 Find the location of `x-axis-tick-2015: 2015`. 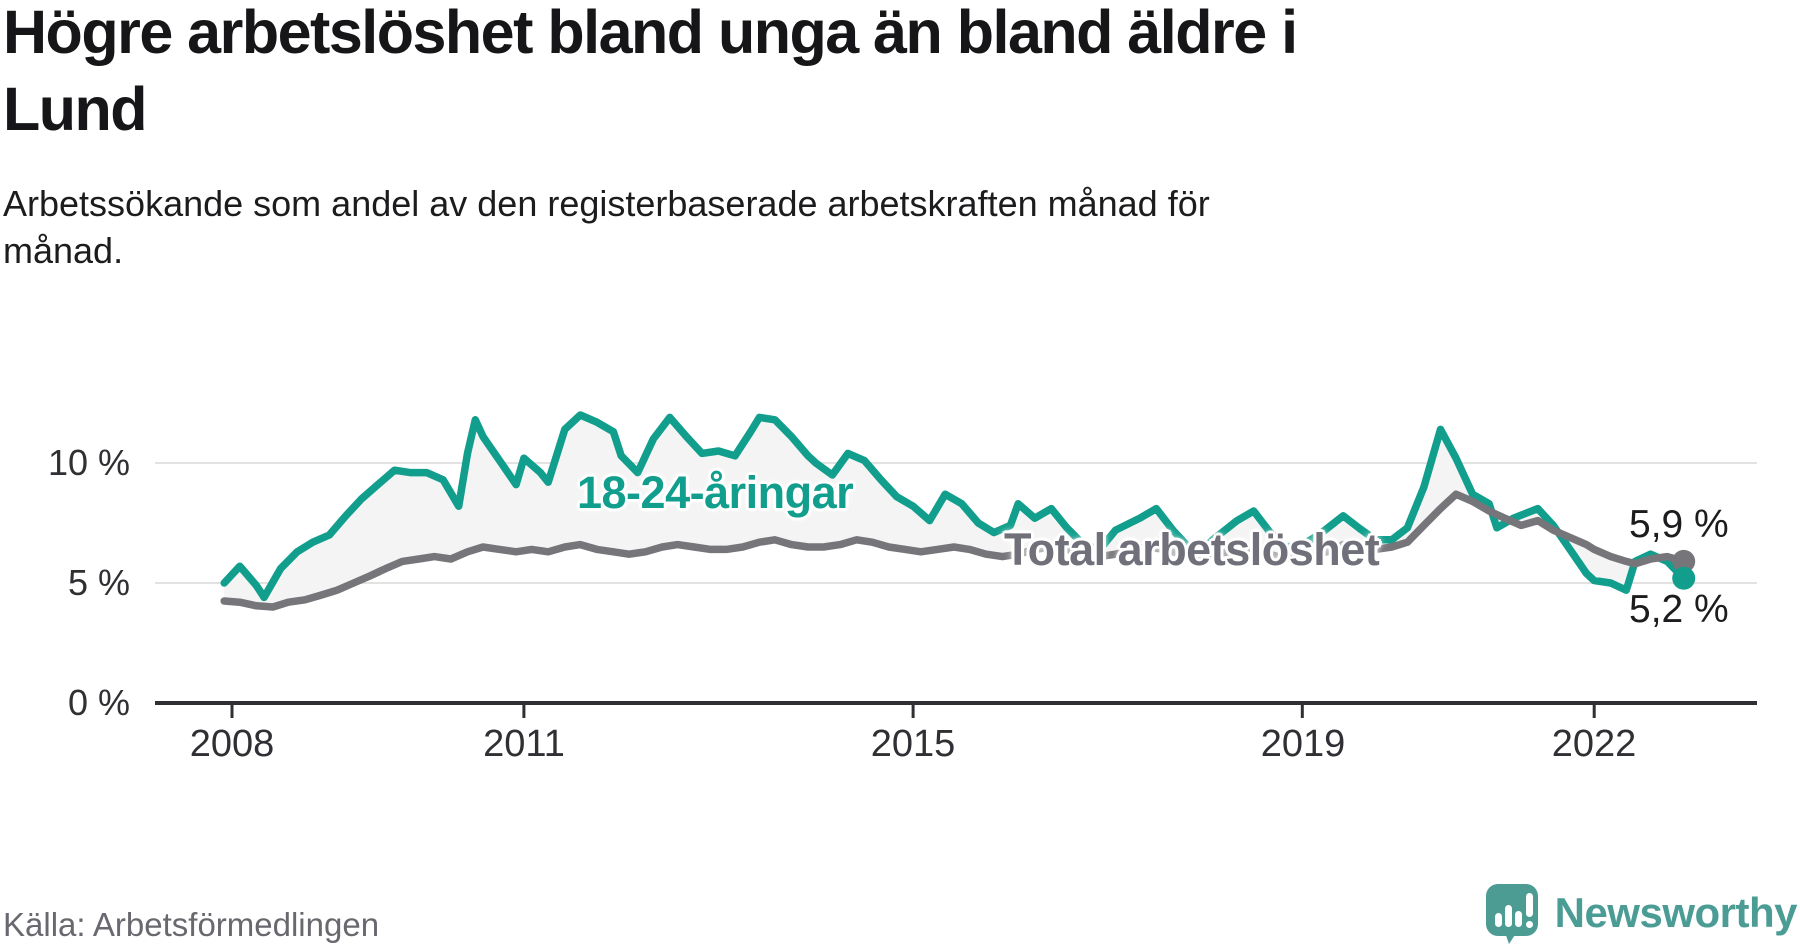

x-axis-tick-2015: 2015 is located at coordinates (913, 744).